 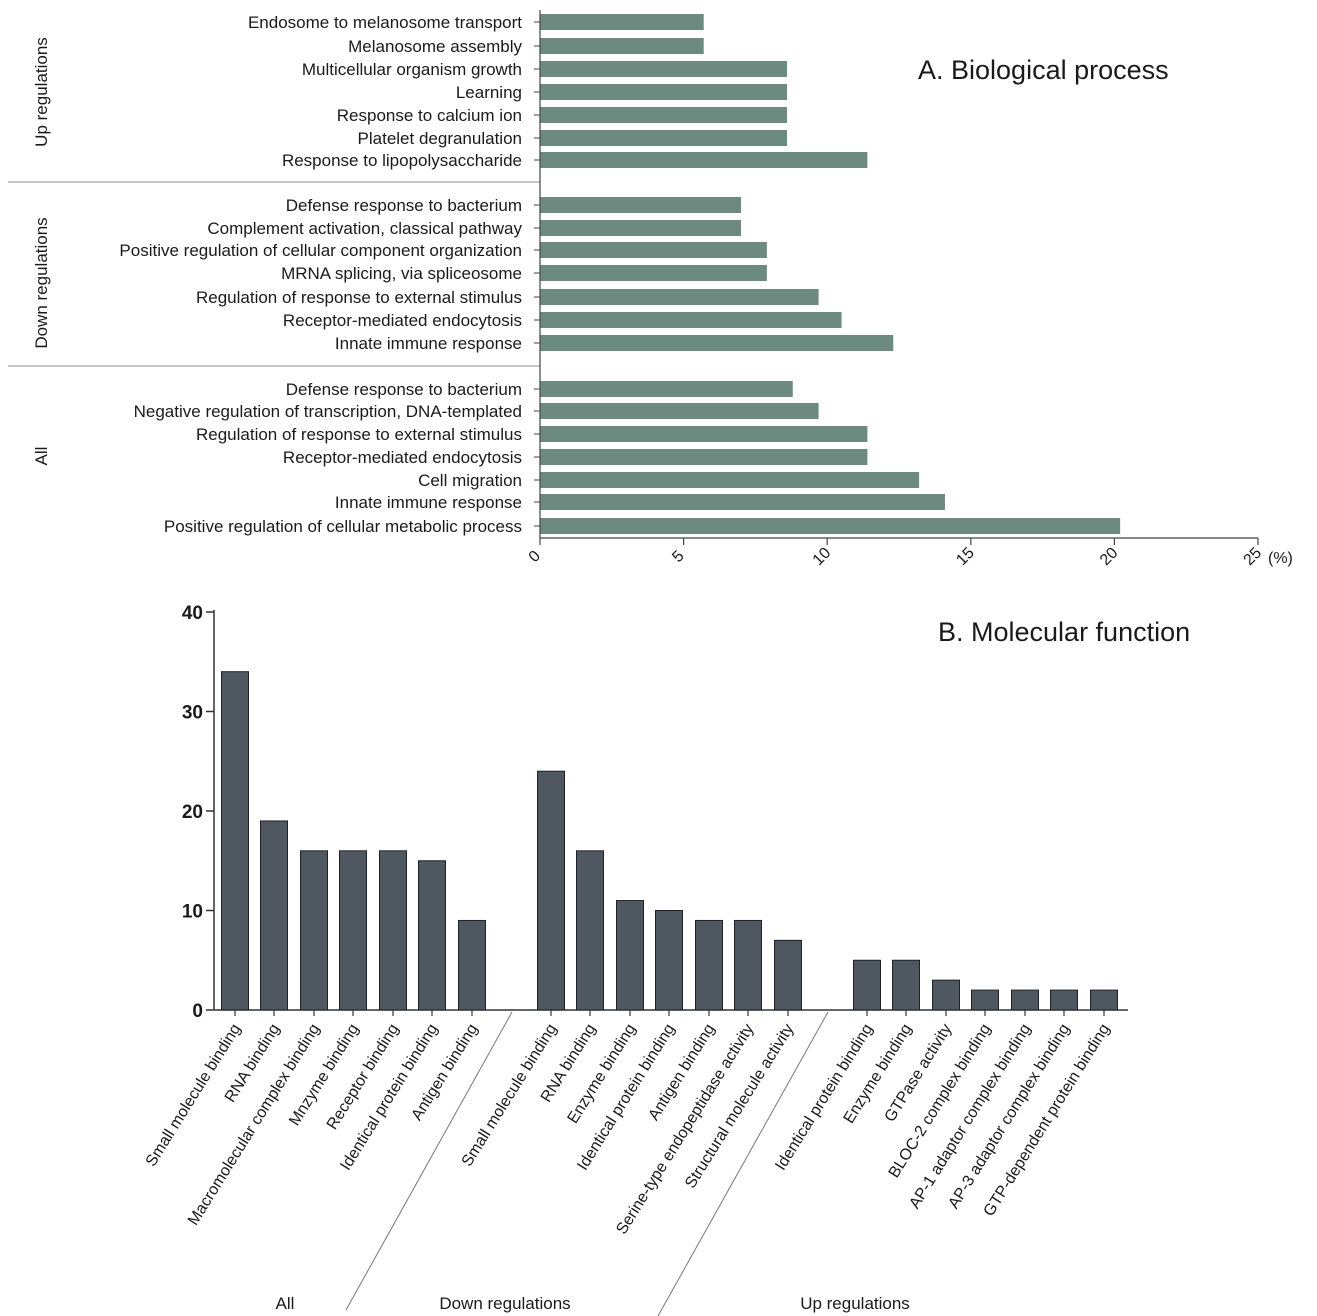 I want to click on x-tick-label-a: 20, so click(x=1109, y=556).